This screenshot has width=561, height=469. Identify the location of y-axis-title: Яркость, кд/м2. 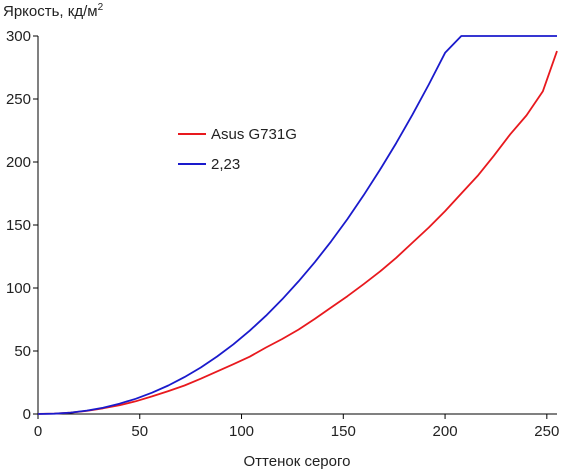
(53, 11).